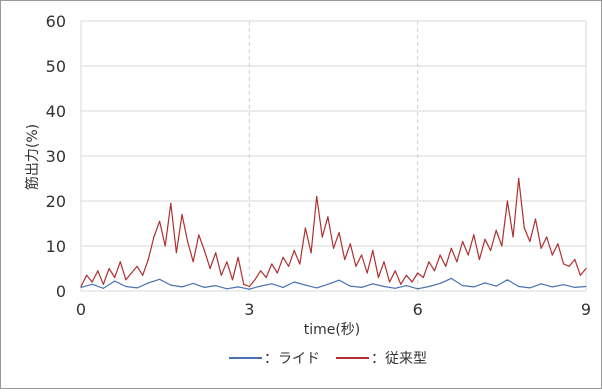 The width and height of the screenshot is (602, 392). What do you see at coordinates (56, 66) in the screenshot?
I see `y-tick-label: 50` at bounding box center [56, 66].